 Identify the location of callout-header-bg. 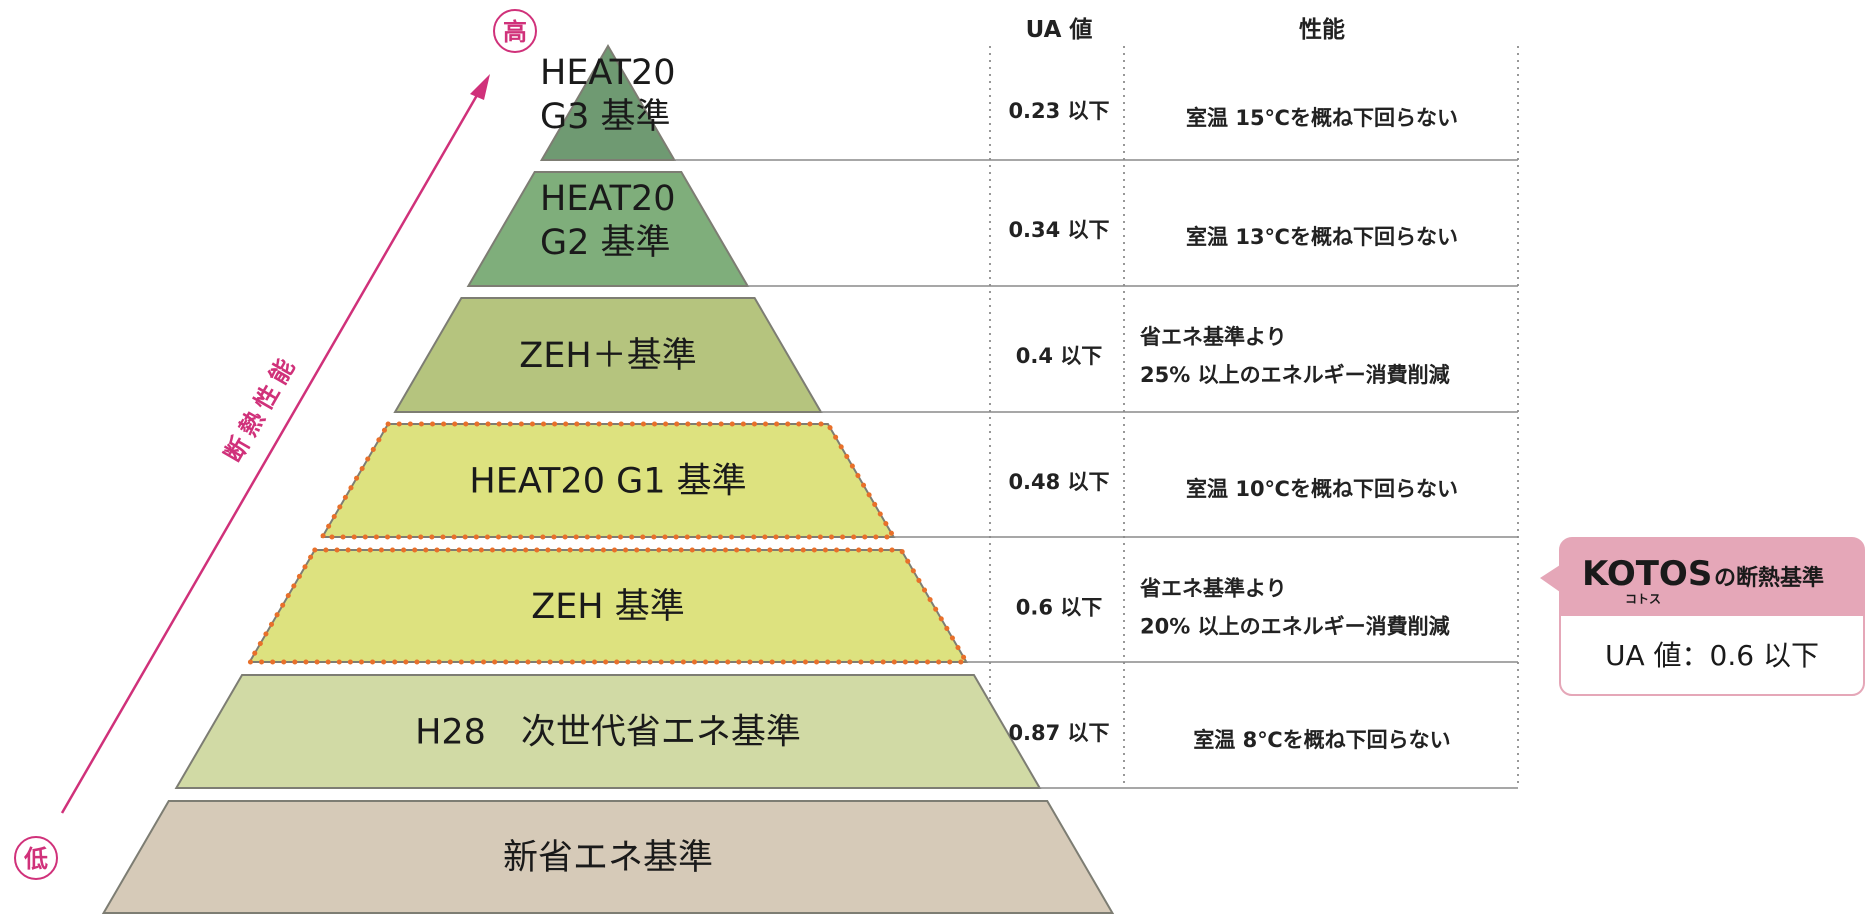
(1712, 577).